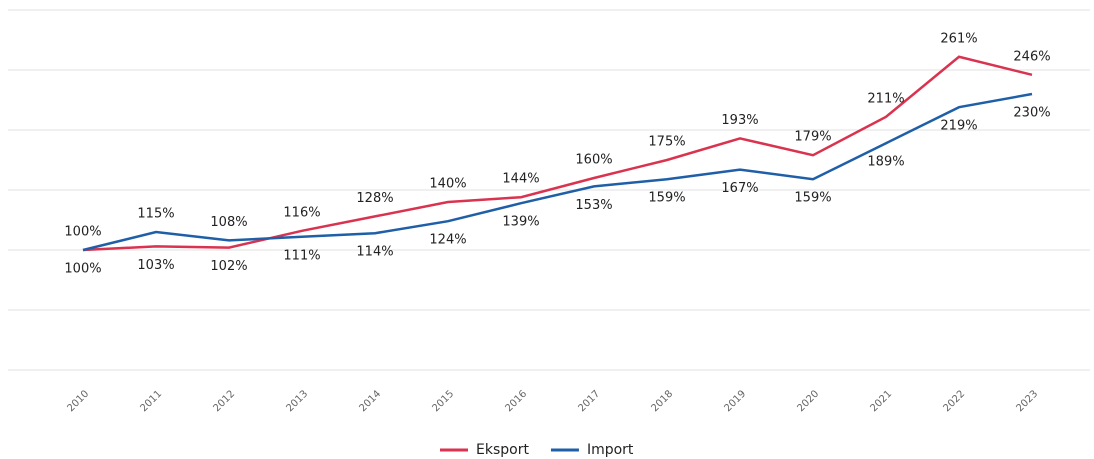 This screenshot has width=1094, height=459. I want to click on data-label: 160%, so click(593, 160).